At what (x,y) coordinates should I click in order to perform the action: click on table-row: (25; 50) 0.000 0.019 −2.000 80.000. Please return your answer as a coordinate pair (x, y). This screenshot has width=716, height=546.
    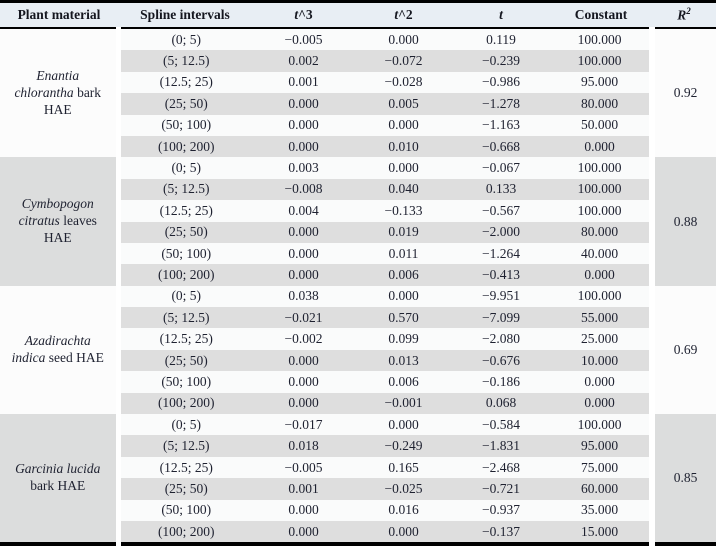
    Looking at the image, I should click on (358, 232).